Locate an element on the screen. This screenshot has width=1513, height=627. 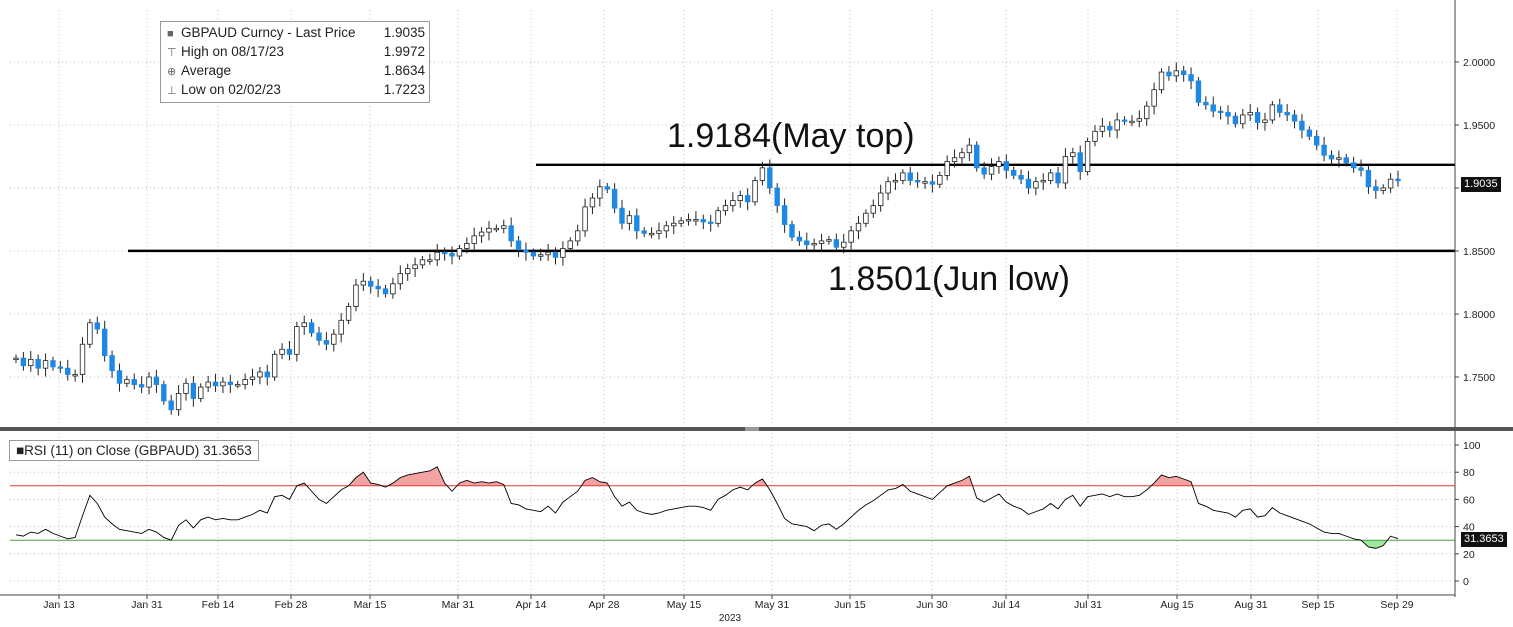
x-tick-label: Jan 13 is located at coordinates (59, 605).